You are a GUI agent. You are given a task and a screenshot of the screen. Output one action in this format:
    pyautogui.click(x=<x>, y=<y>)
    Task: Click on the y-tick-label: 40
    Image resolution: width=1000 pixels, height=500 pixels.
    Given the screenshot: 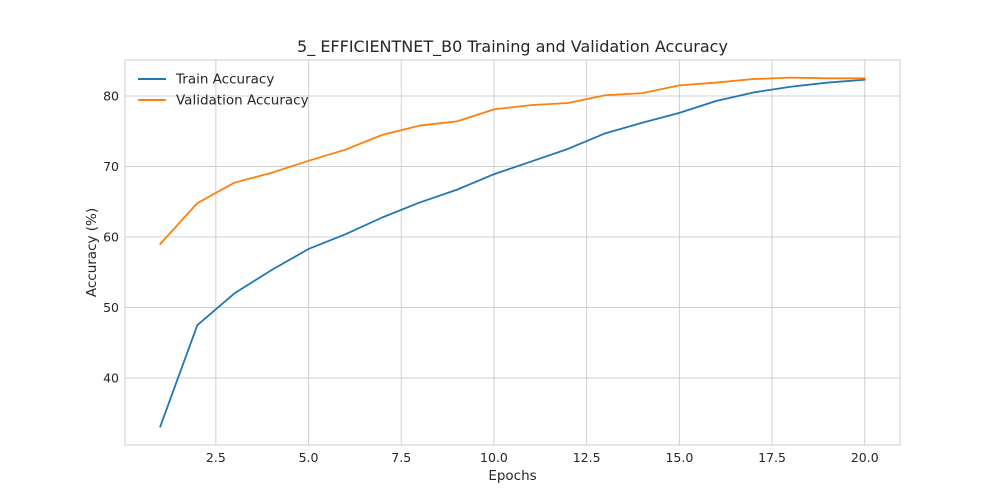 What is the action you would take?
    pyautogui.click(x=111, y=378)
    